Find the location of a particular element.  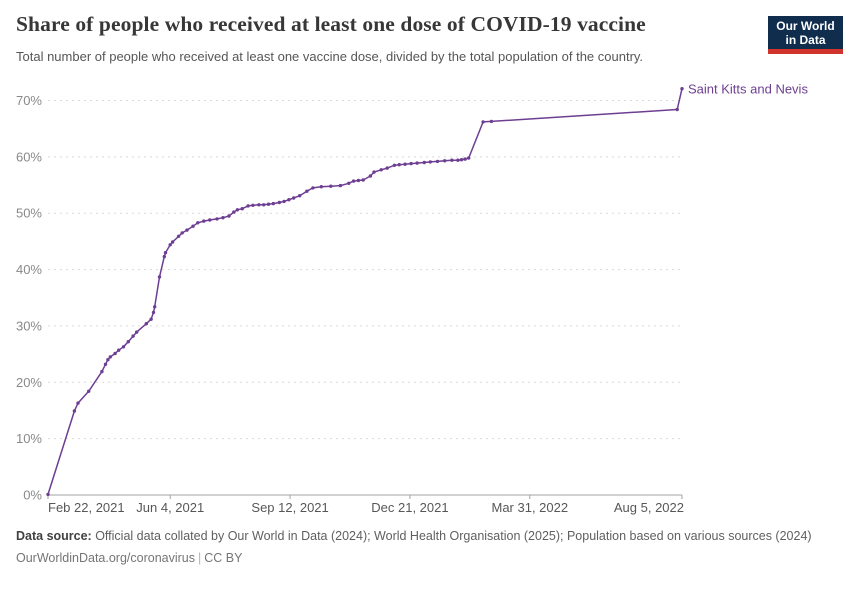

y-tick-label: 70% is located at coordinates (29, 100).